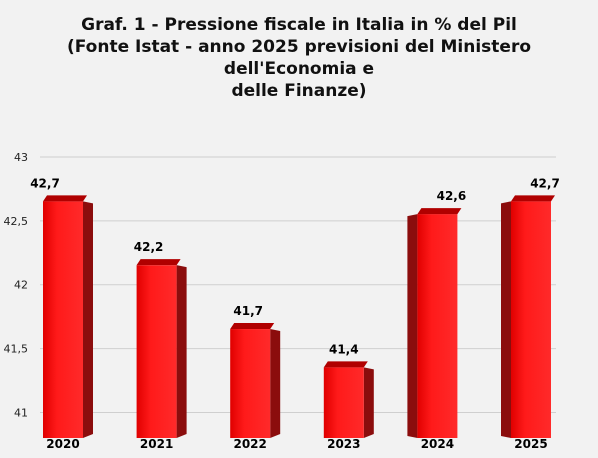 The height and width of the screenshot is (458, 598). I want to click on y-tick-label: 41,5, so click(16, 349).